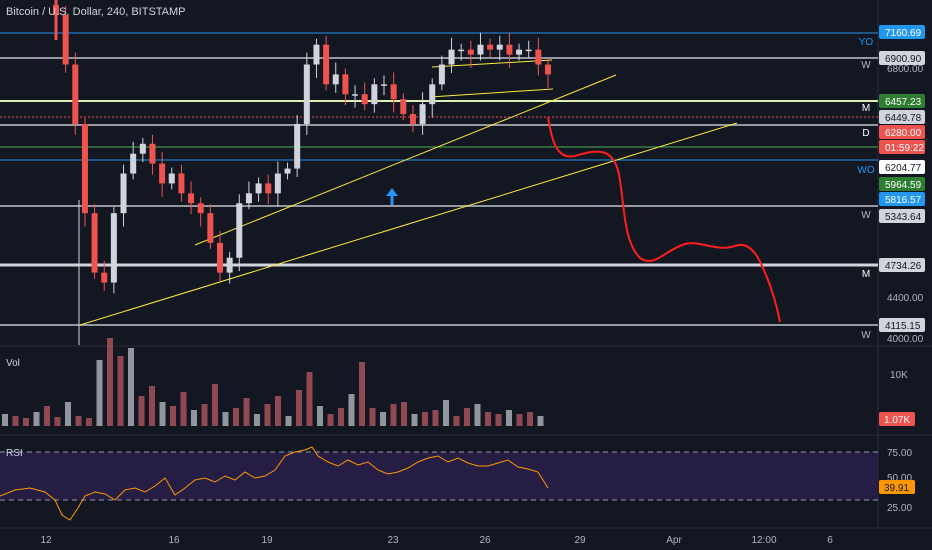 The height and width of the screenshot is (550, 932). What do you see at coordinates (580, 540) in the screenshot?
I see `time-label: 29` at bounding box center [580, 540].